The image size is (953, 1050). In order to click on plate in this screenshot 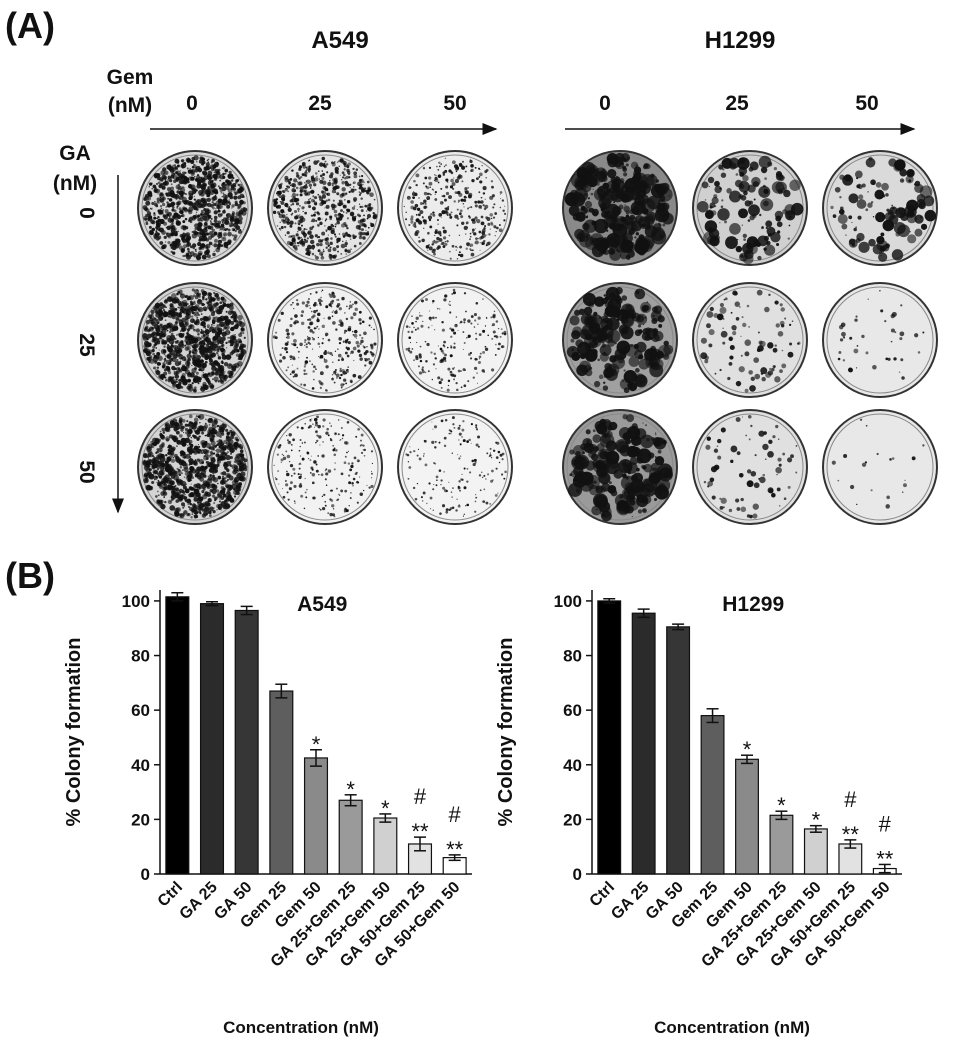, I will do `click(455, 467)`.